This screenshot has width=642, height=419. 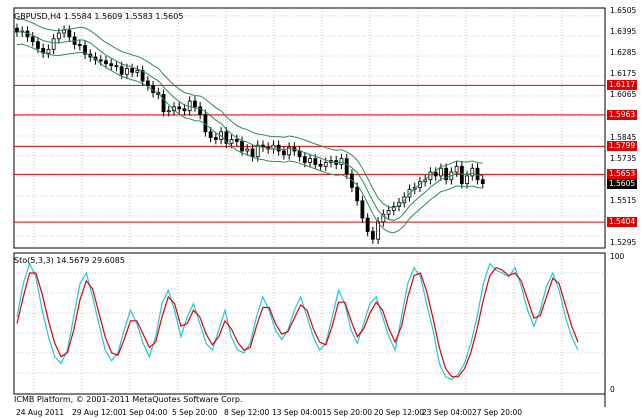 What do you see at coordinates (623, 74) in the screenshot?
I see `price-axis-label: 1.6175` at bounding box center [623, 74].